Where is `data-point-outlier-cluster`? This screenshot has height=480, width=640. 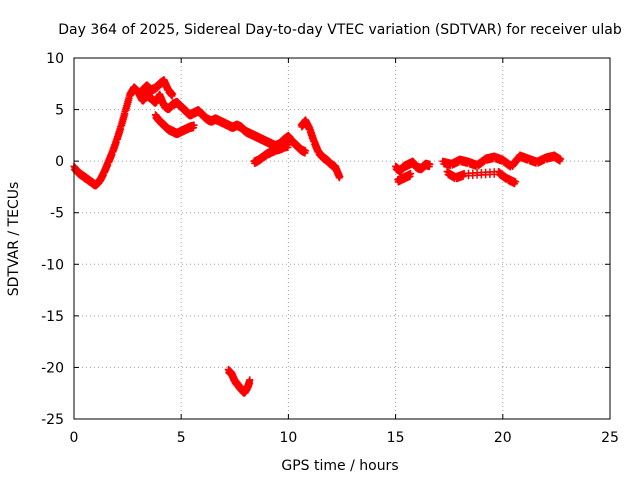
data-point-outlier-cluster is located at coordinates (250, 380).